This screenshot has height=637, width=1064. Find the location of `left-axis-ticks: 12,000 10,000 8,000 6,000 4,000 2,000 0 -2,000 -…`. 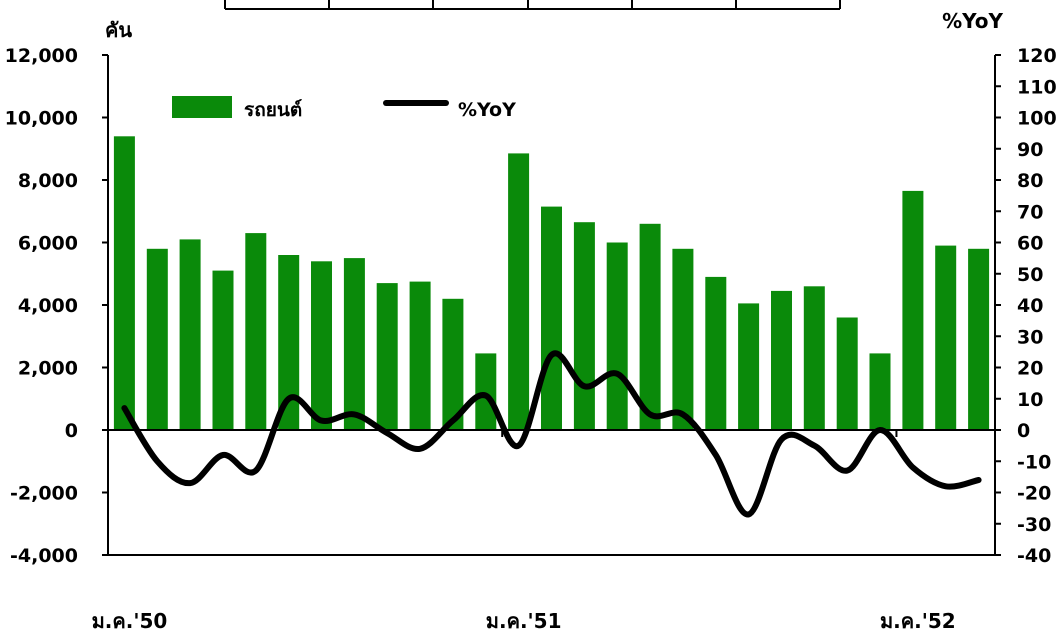

left-axis-ticks: 12,000 10,000 8,000 6,000 4,000 2,000 0 -2,000 -… is located at coordinates (56, 306).